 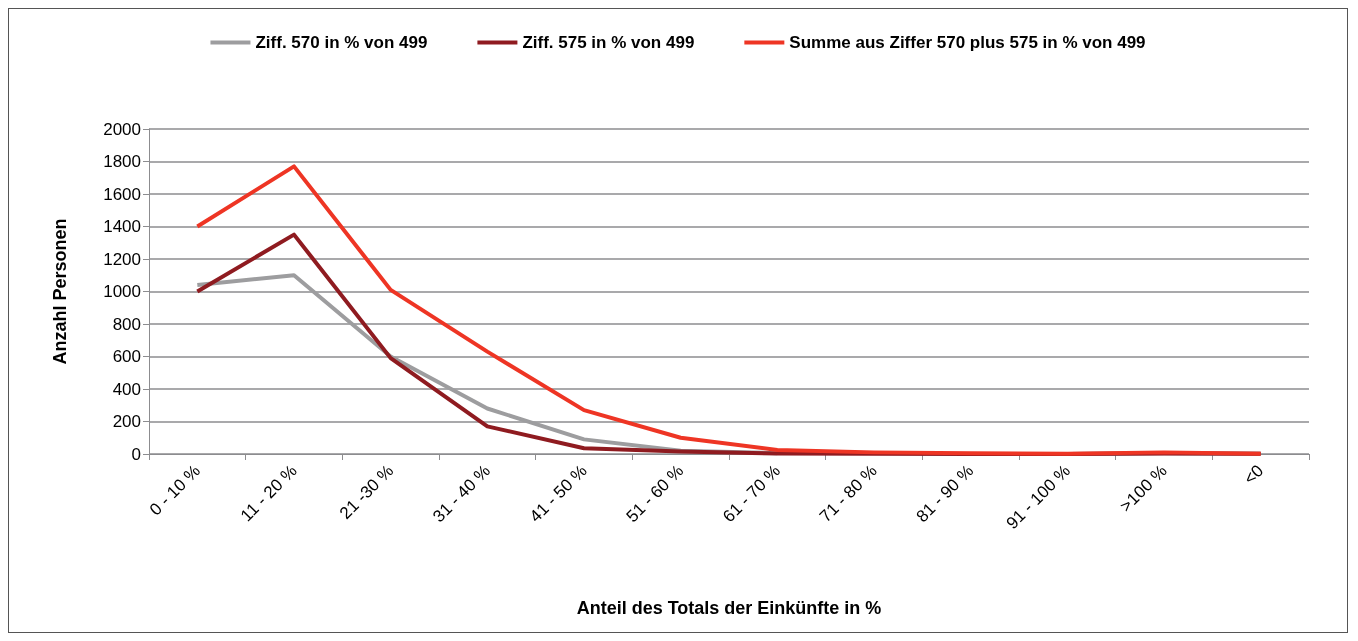 What do you see at coordinates (268, 493) in the screenshot?
I see `x-tick-label: 11 - 20 %` at bounding box center [268, 493].